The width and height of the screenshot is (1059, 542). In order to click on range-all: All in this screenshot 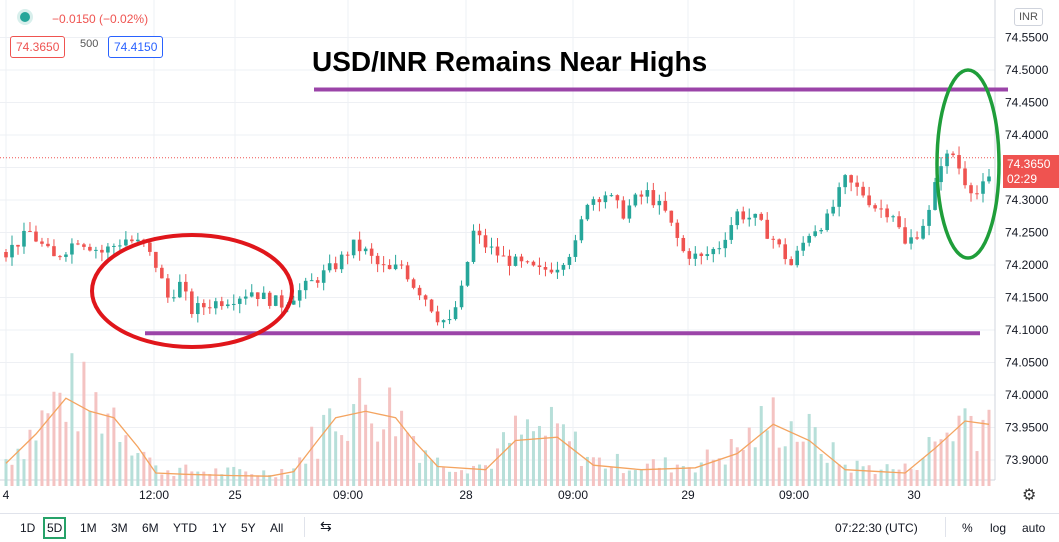, I will do `click(277, 528)`.